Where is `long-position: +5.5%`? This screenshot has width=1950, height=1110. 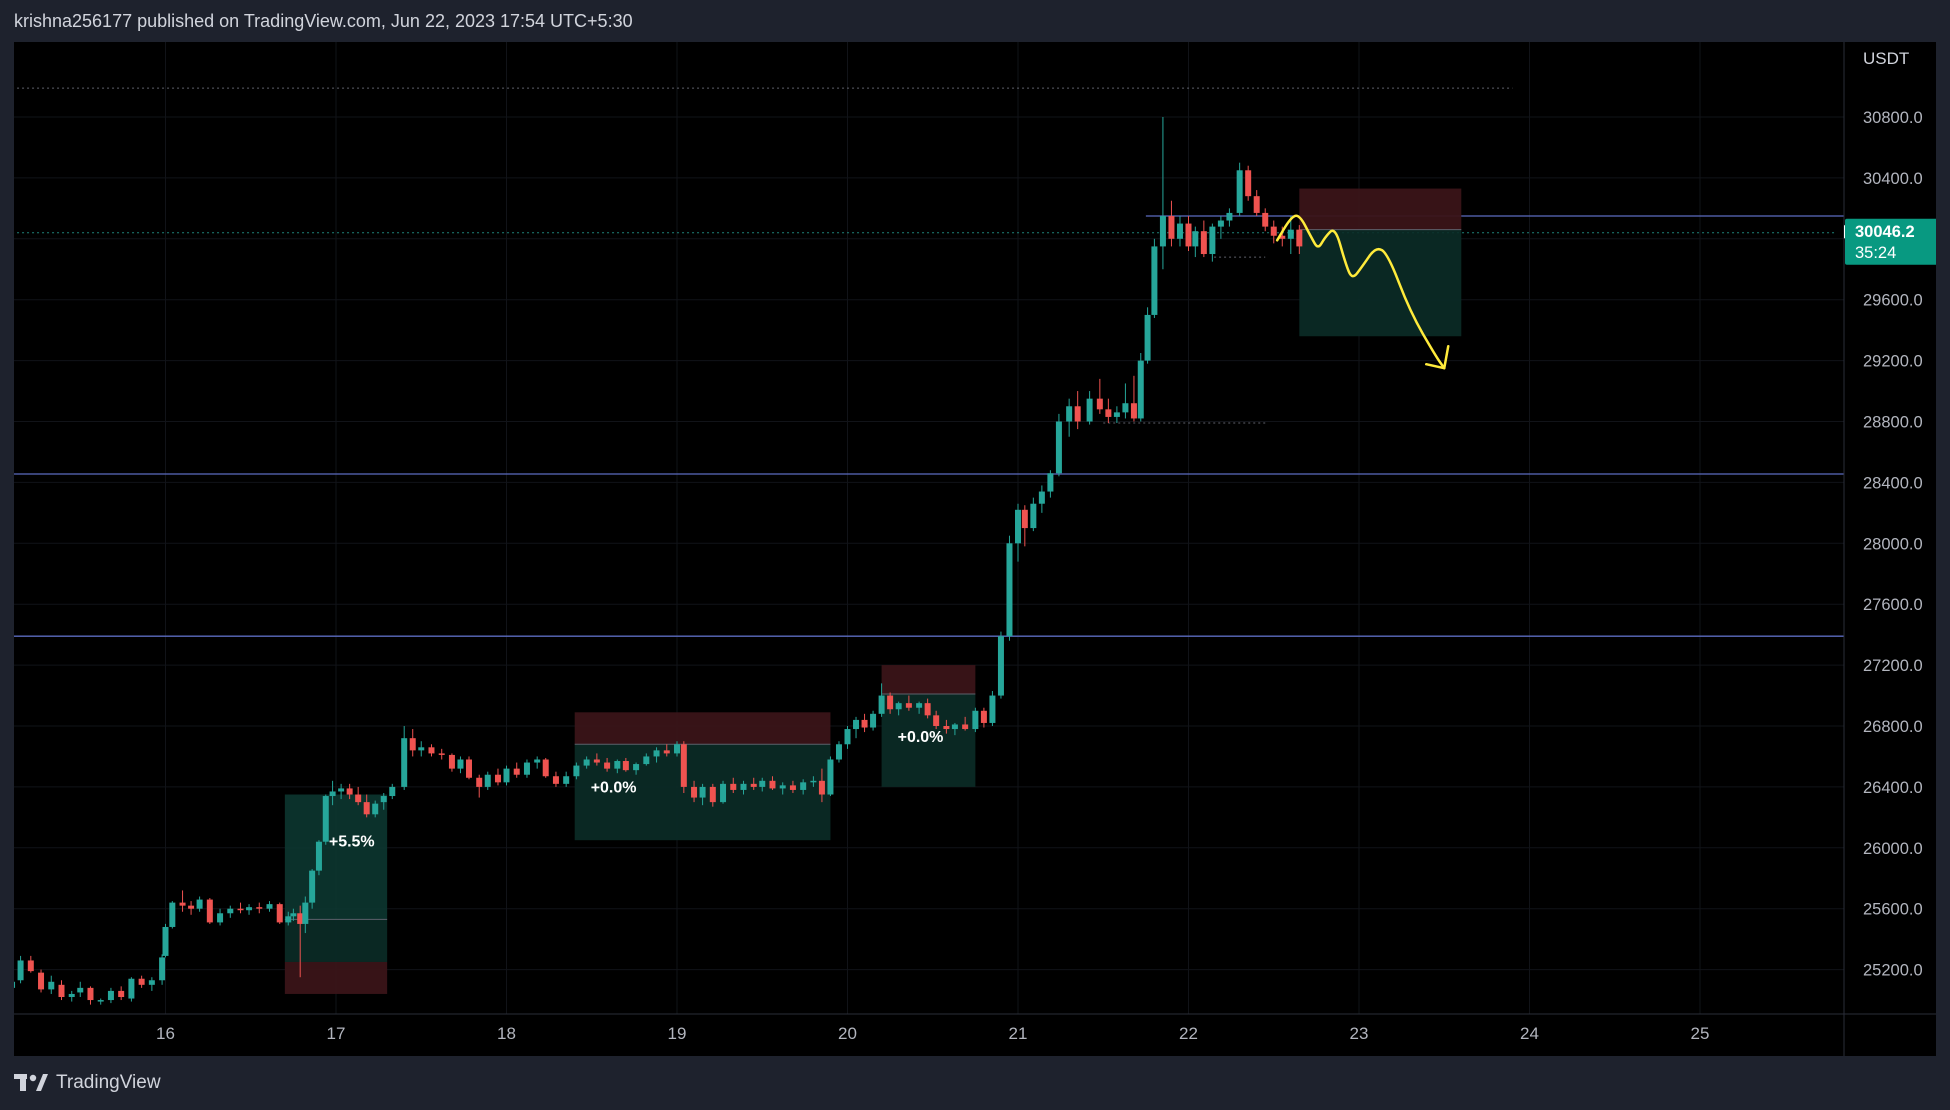
long-position: +5.5% is located at coordinates (336, 894).